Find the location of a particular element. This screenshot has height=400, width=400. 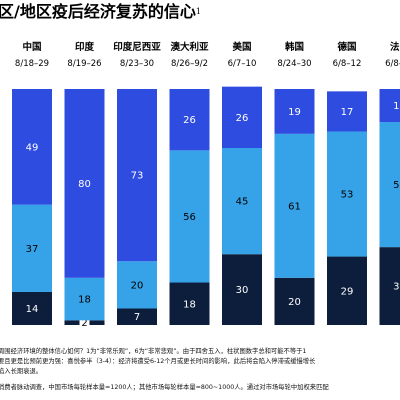

data-label: 49 is located at coordinates (32, 147).